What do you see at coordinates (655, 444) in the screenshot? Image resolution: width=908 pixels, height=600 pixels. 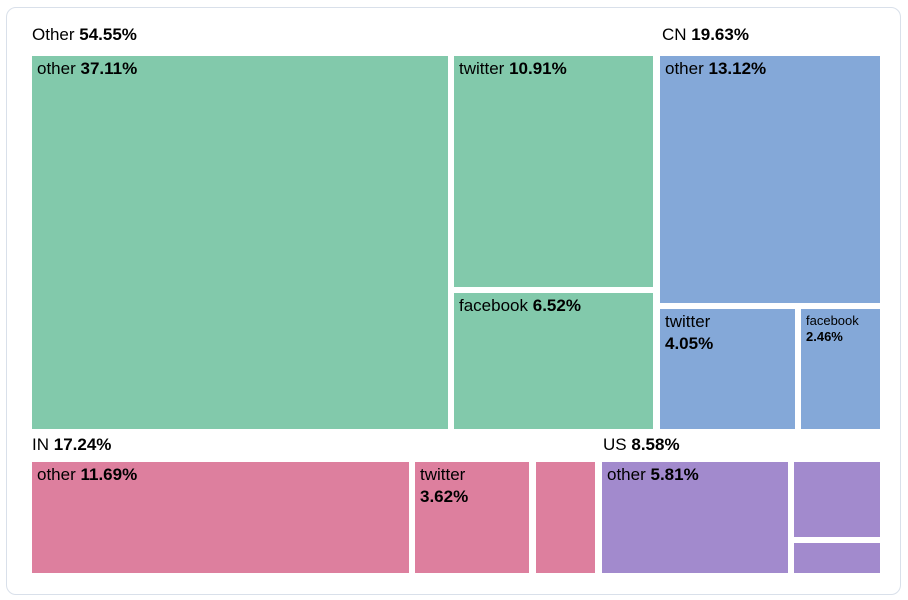 I see `group-value: 8.58%` at bounding box center [655, 444].